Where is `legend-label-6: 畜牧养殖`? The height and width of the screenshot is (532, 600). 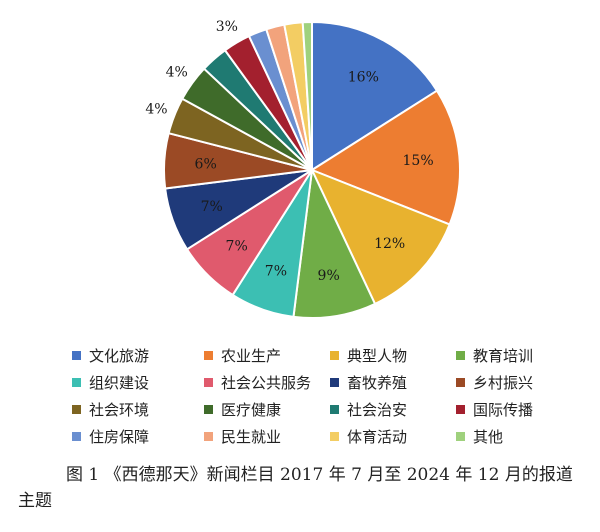 legend-label-6: 畜牧养殖 is located at coordinates (377, 383).